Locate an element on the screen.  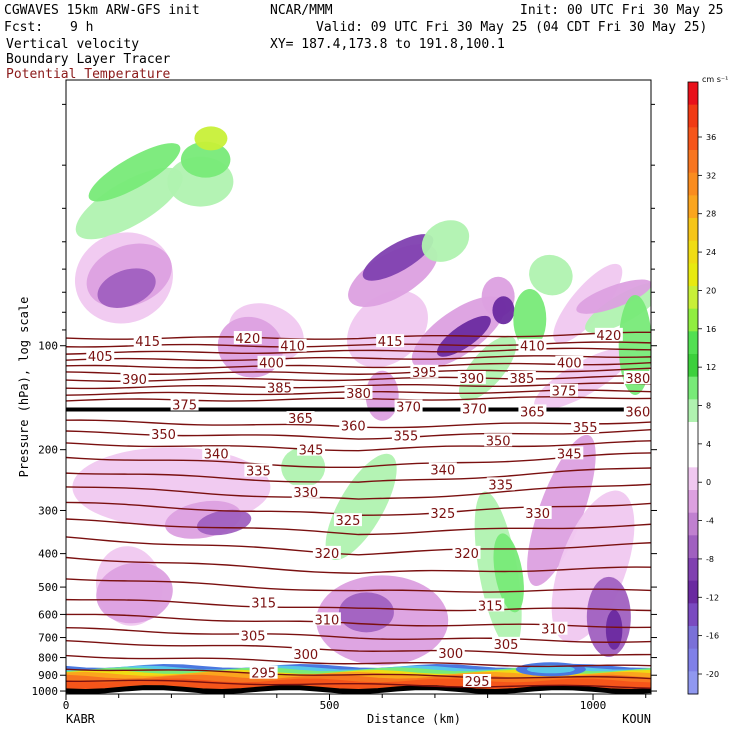
y-tick-label-7: 800 is located at coordinates (48, 658).